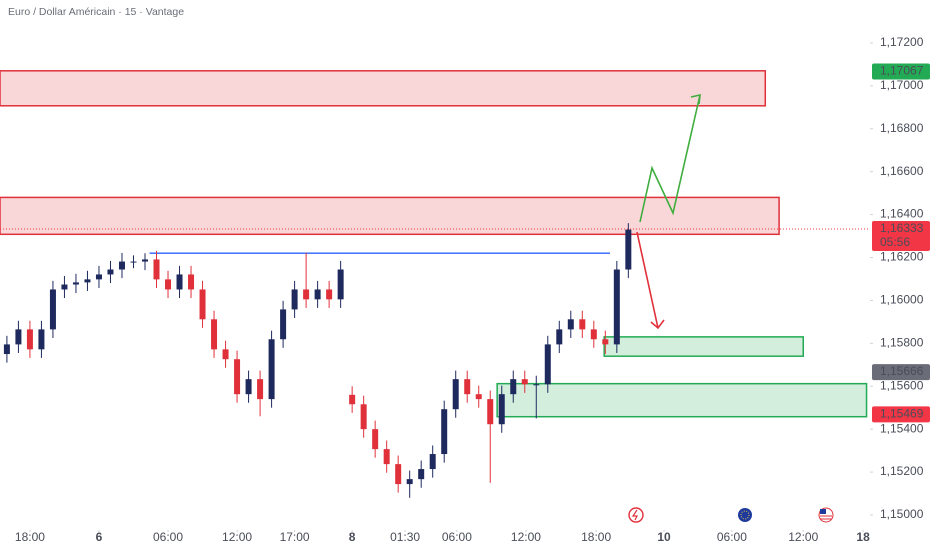  I want to click on y-tick-label: 1,16400, so click(902, 214).